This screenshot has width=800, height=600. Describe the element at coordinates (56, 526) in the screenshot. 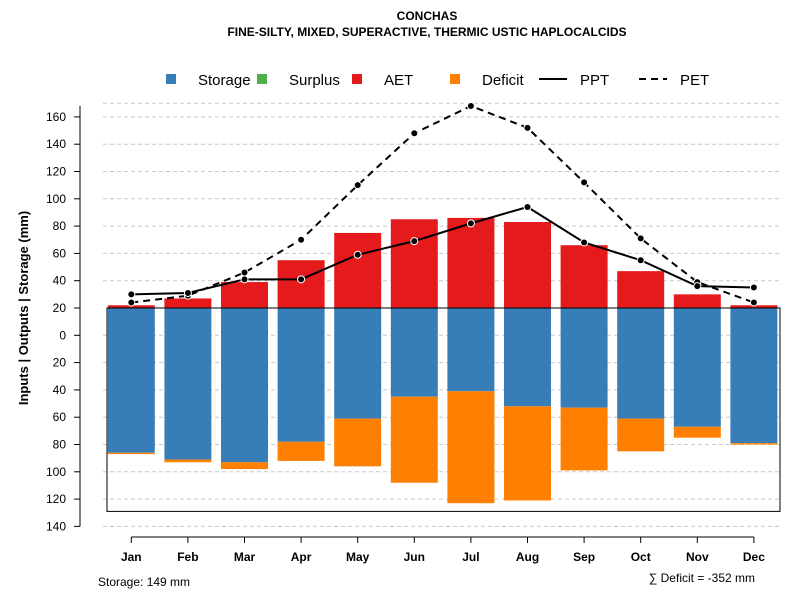

I see `y-tick-label: 140` at that location.